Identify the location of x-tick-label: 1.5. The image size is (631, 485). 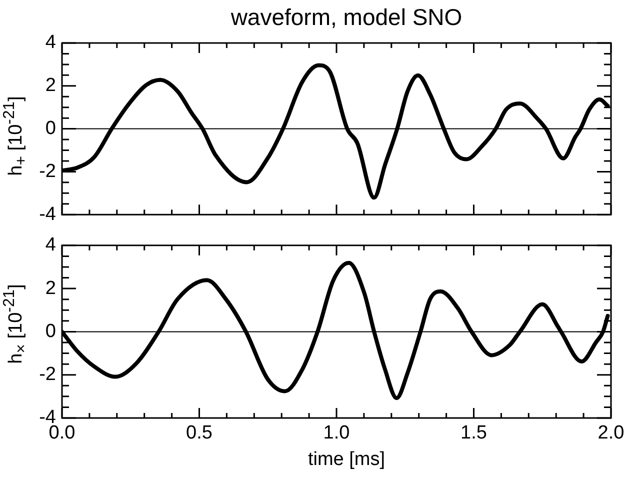
(473, 433).